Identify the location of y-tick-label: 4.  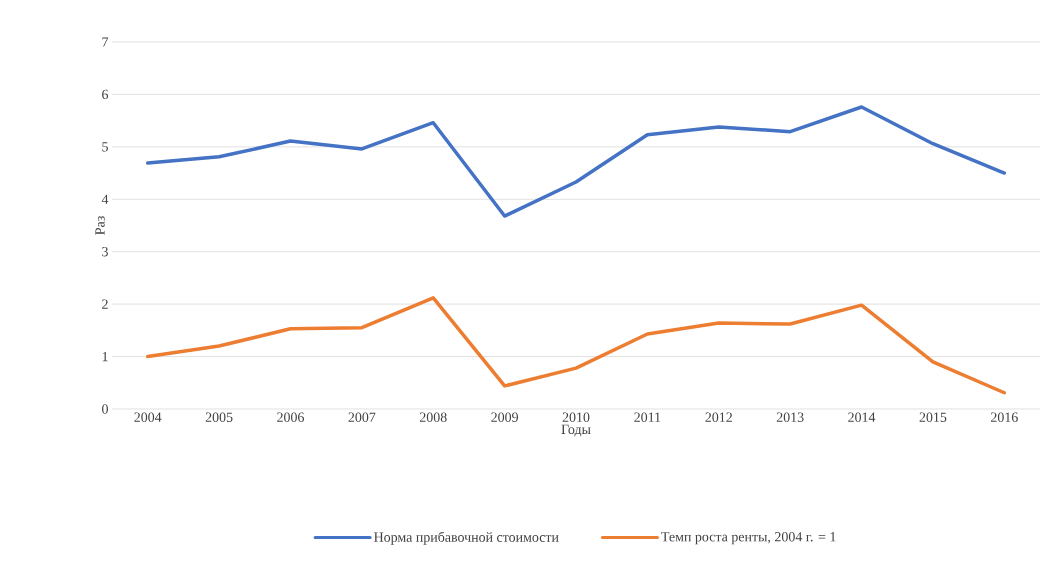
(105, 199).